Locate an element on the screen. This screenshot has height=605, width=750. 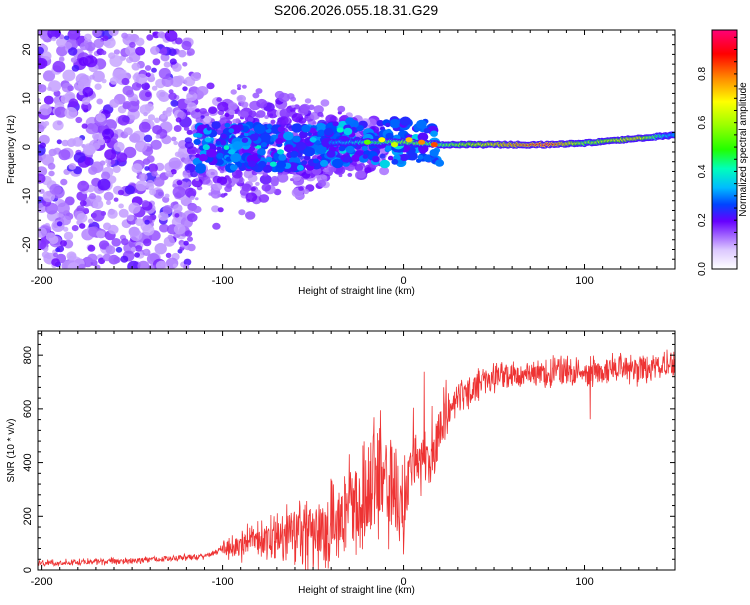
figure-title: S206.2026.055.18.31.G29 is located at coordinates (356, 10).